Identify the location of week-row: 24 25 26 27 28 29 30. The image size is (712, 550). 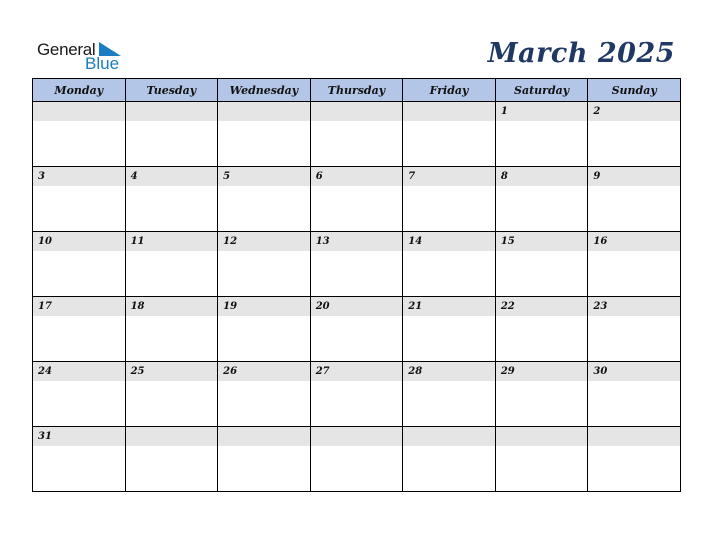
(356, 394).